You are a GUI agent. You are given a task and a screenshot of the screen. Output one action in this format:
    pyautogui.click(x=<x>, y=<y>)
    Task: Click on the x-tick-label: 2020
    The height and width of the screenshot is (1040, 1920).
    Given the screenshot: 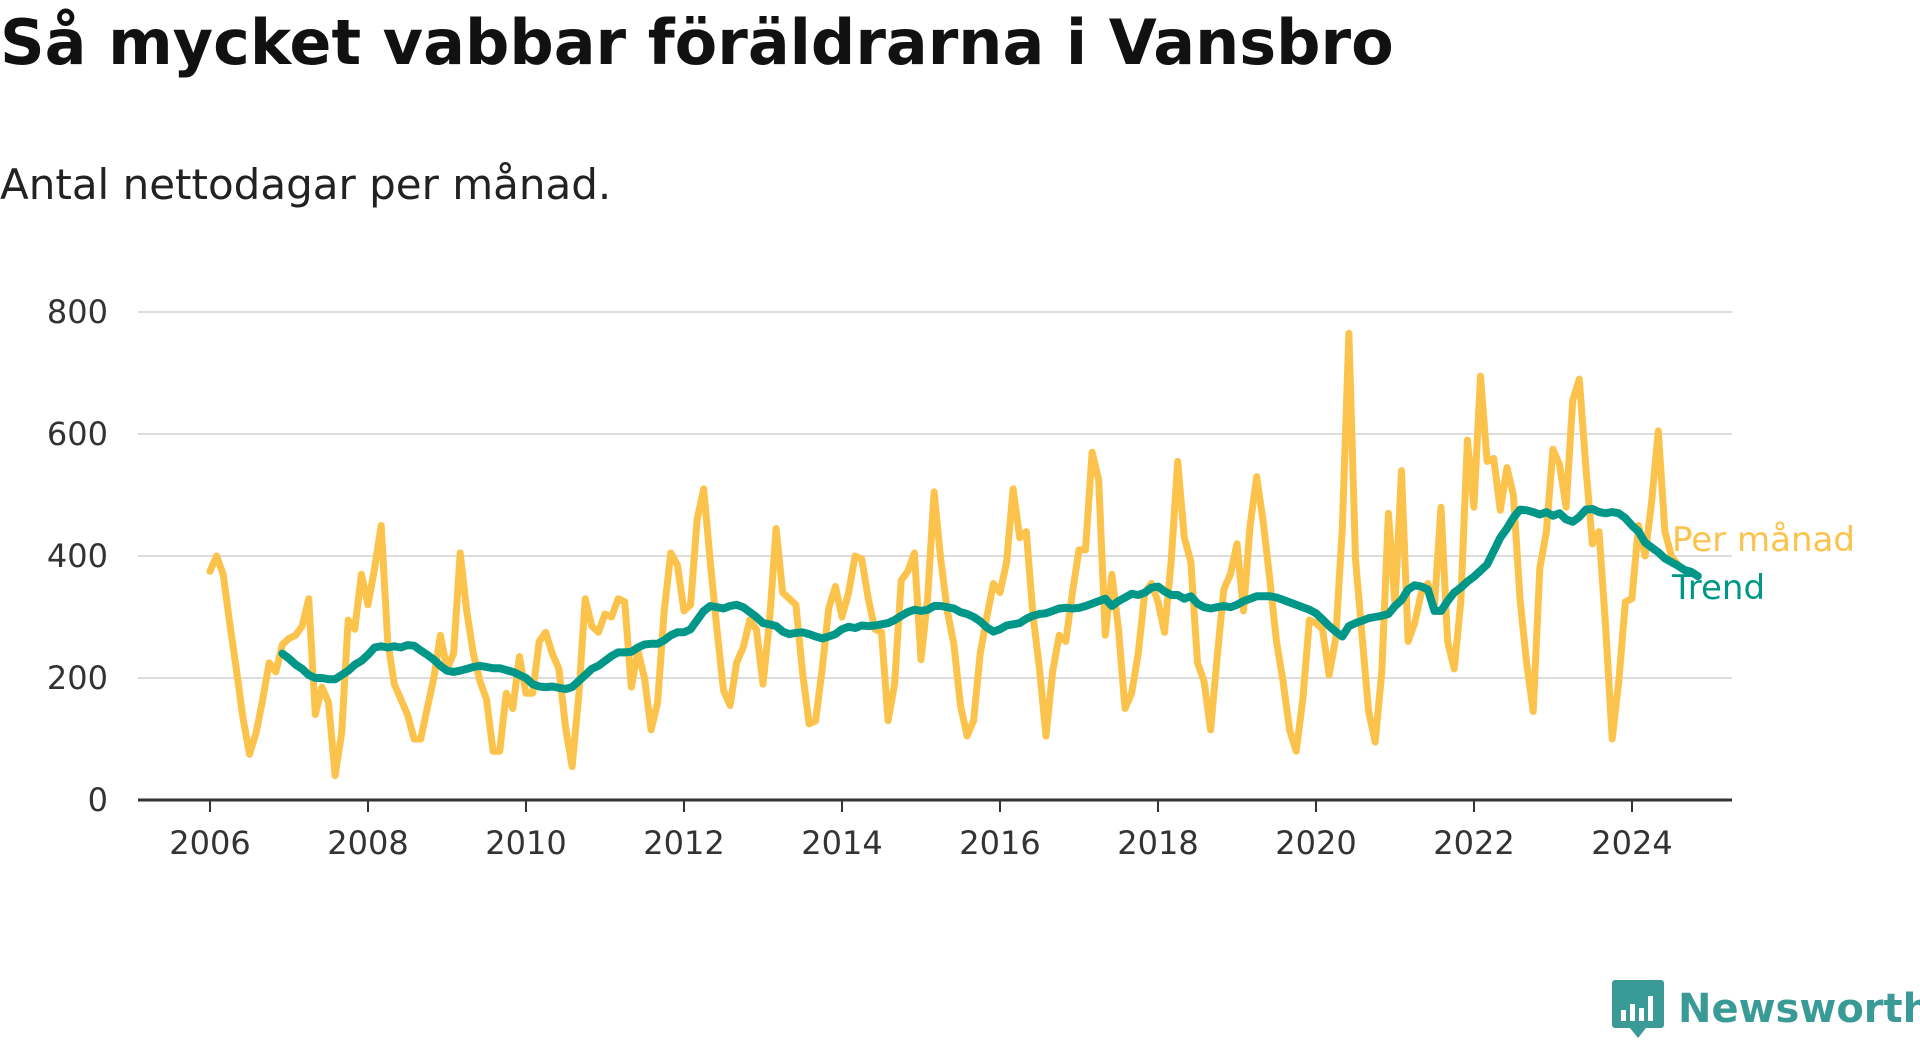 What is the action you would take?
    pyautogui.click(x=1315, y=843)
    